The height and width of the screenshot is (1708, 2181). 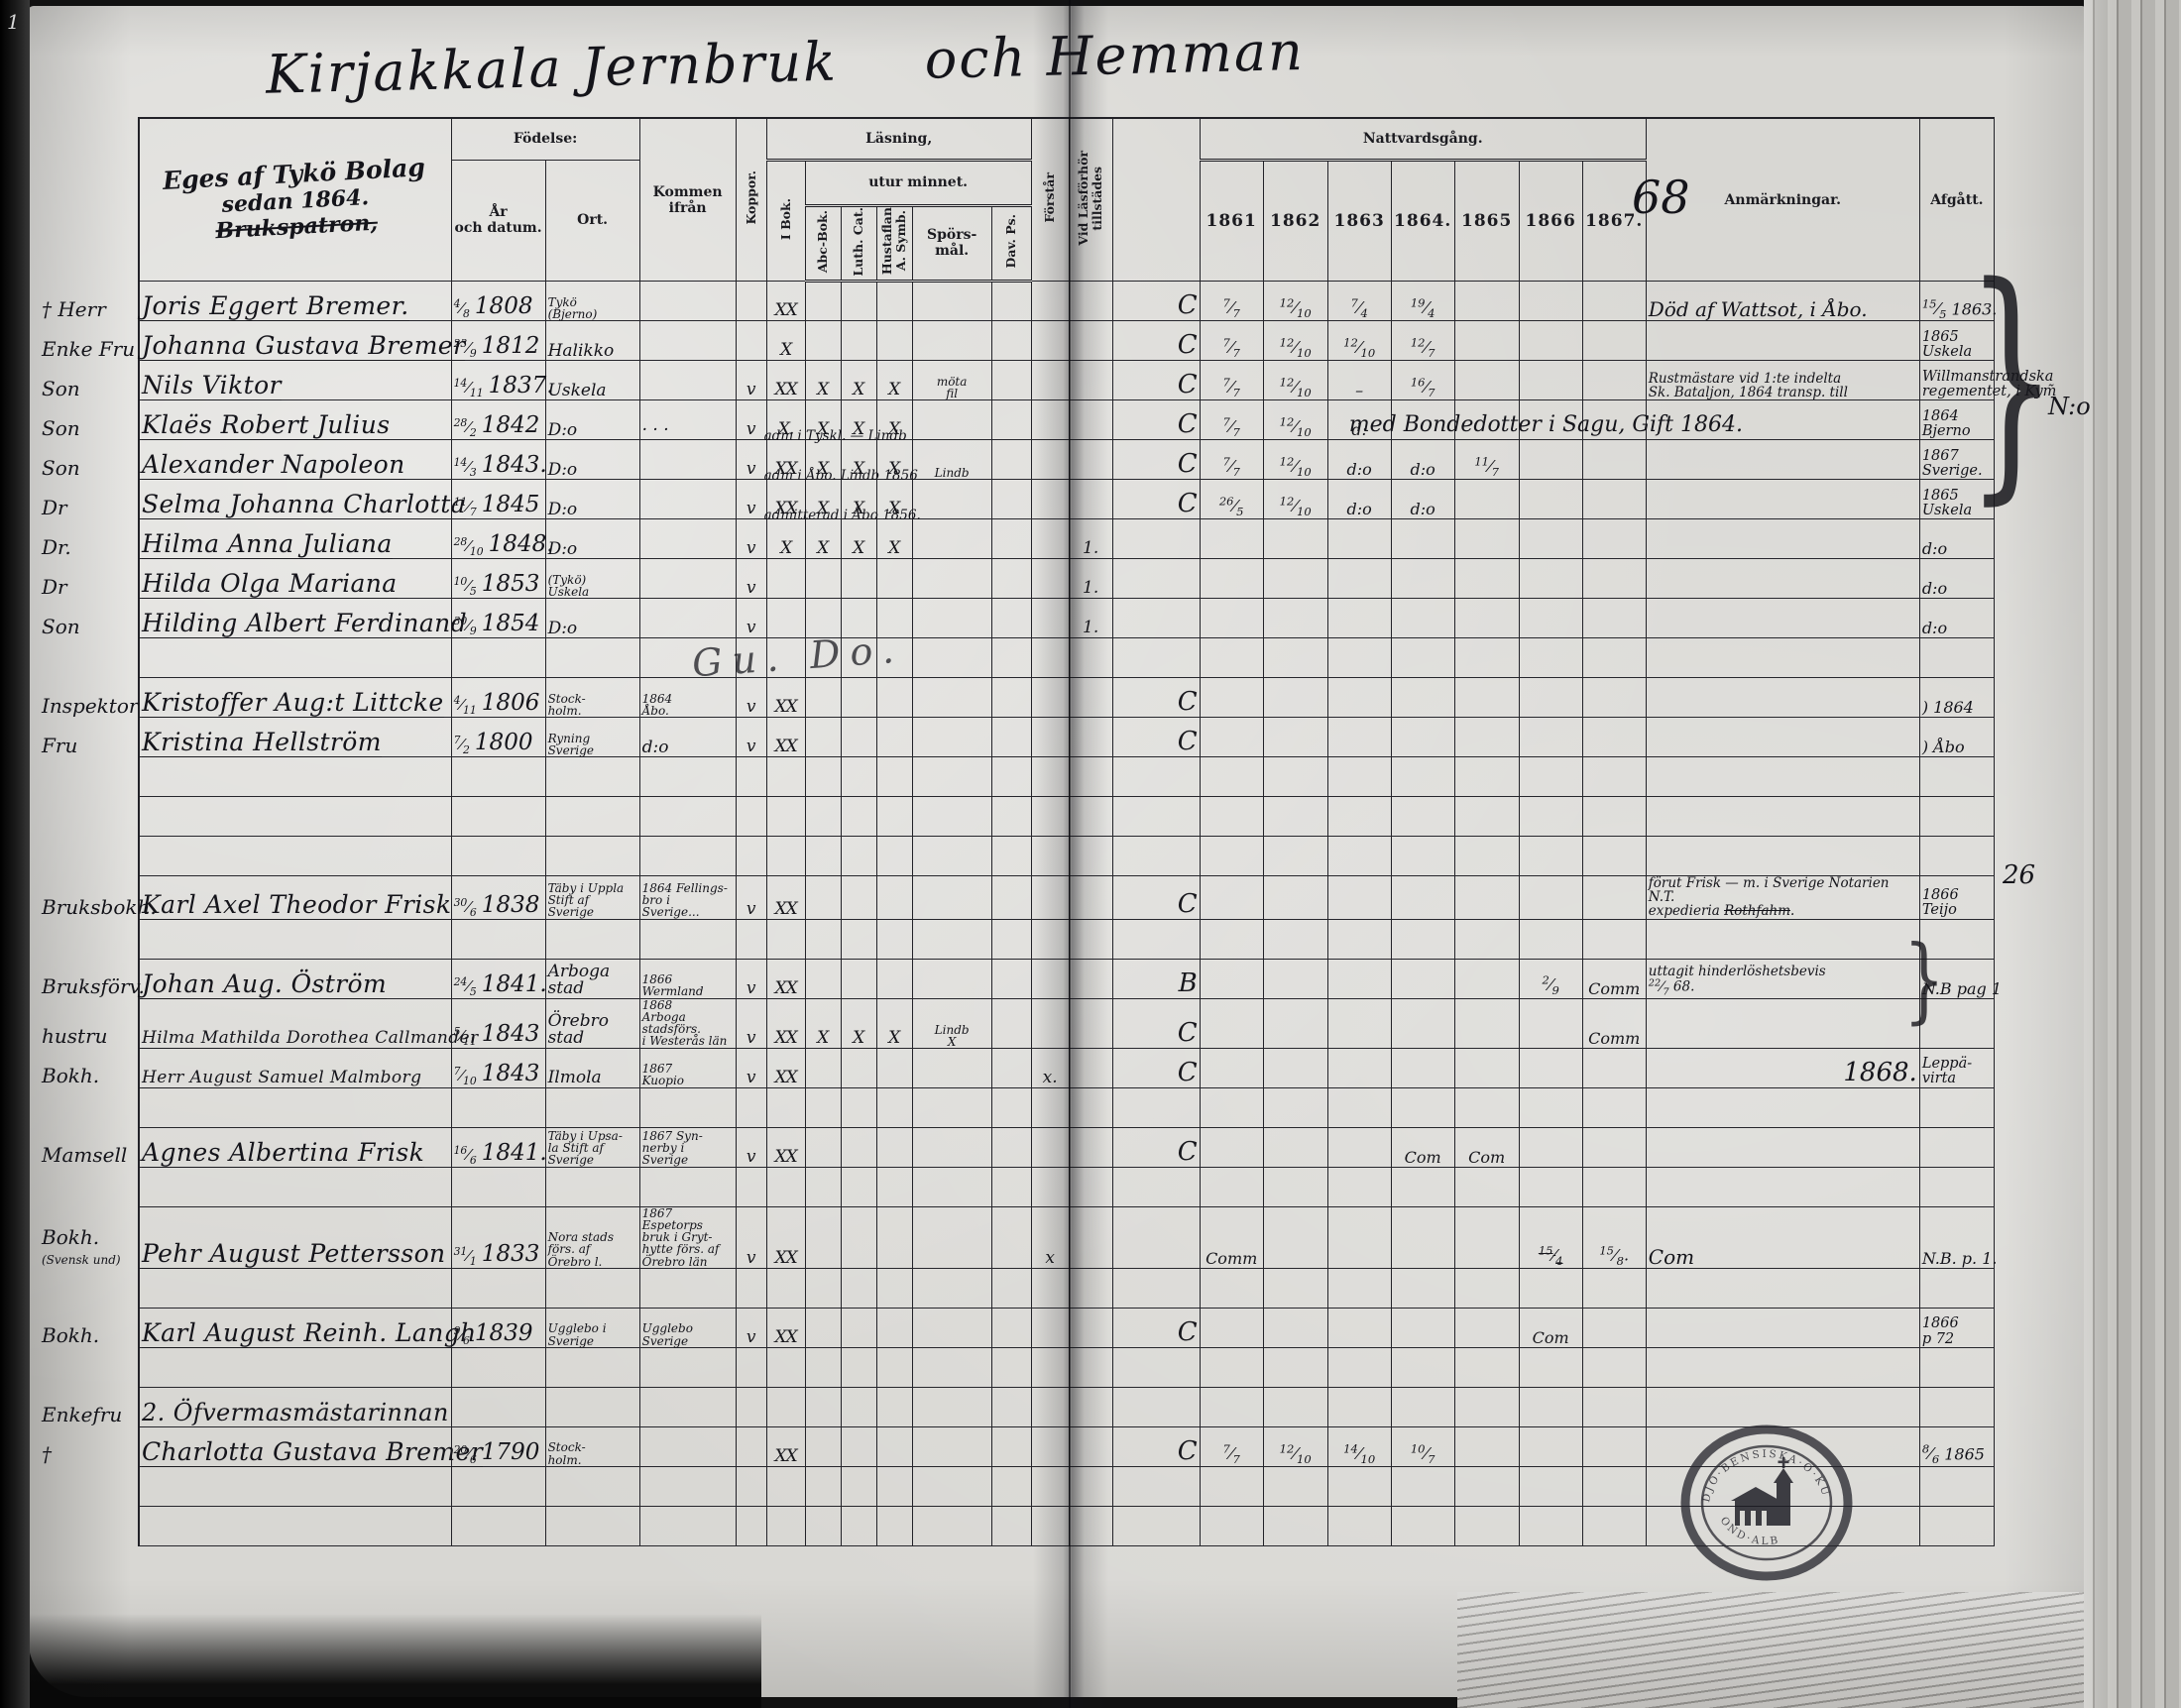 What do you see at coordinates (498, 1288) in the screenshot?
I see `cell-date` at bounding box center [498, 1288].